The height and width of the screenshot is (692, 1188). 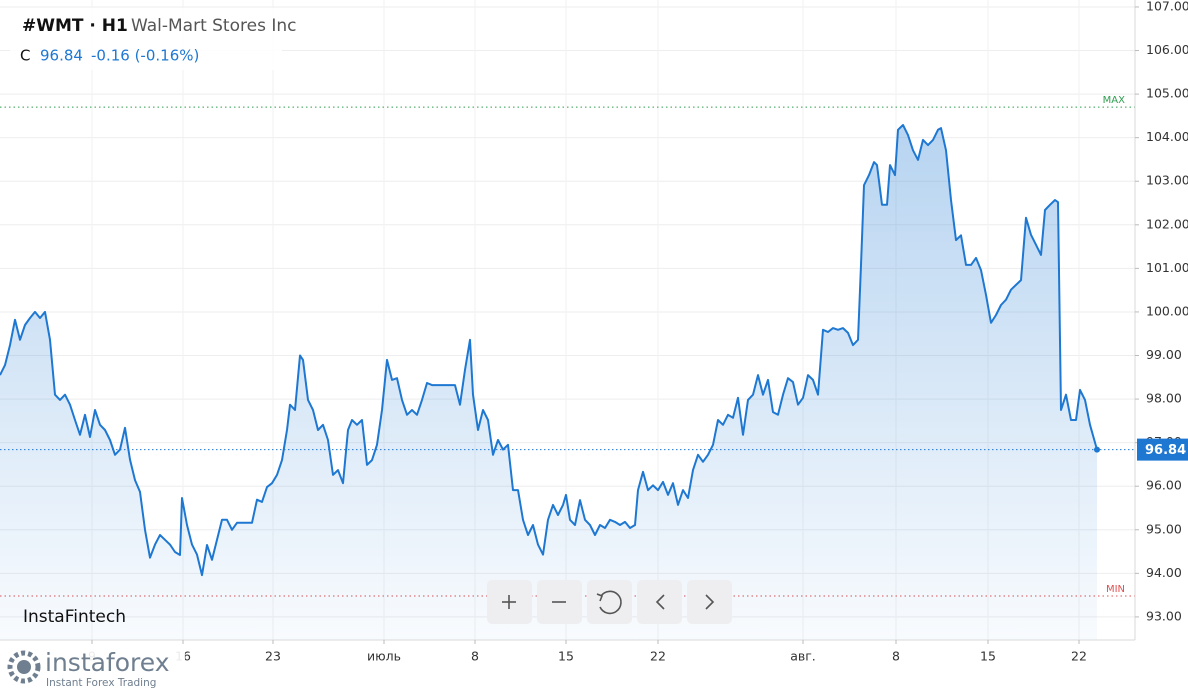 What do you see at coordinates (1115, 589) in the screenshot?
I see `min-line-label: MIN` at bounding box center [1115, 589].